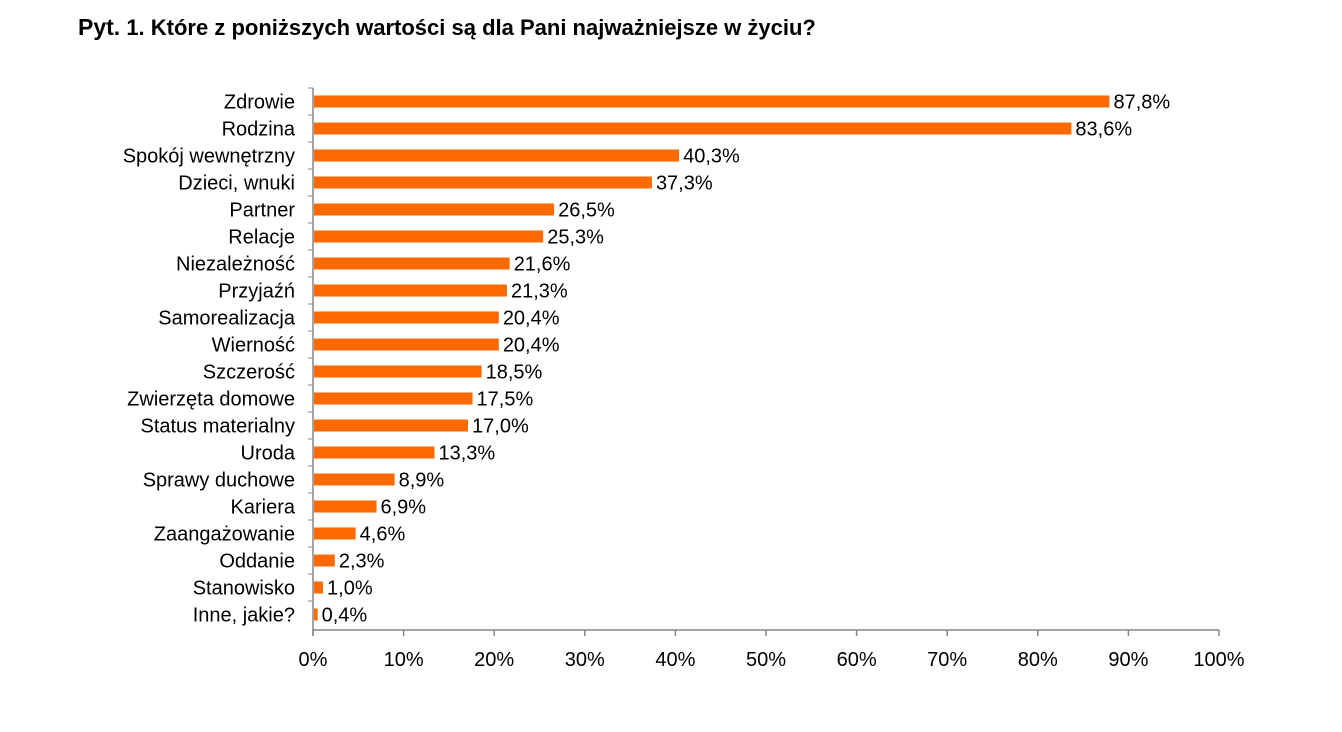 This screenshot has width=1342, height=732. What do you see at coordinates (539, 292) in the screenshot?
I see `value-label: 21,3%` at bounding box center [539, 292].